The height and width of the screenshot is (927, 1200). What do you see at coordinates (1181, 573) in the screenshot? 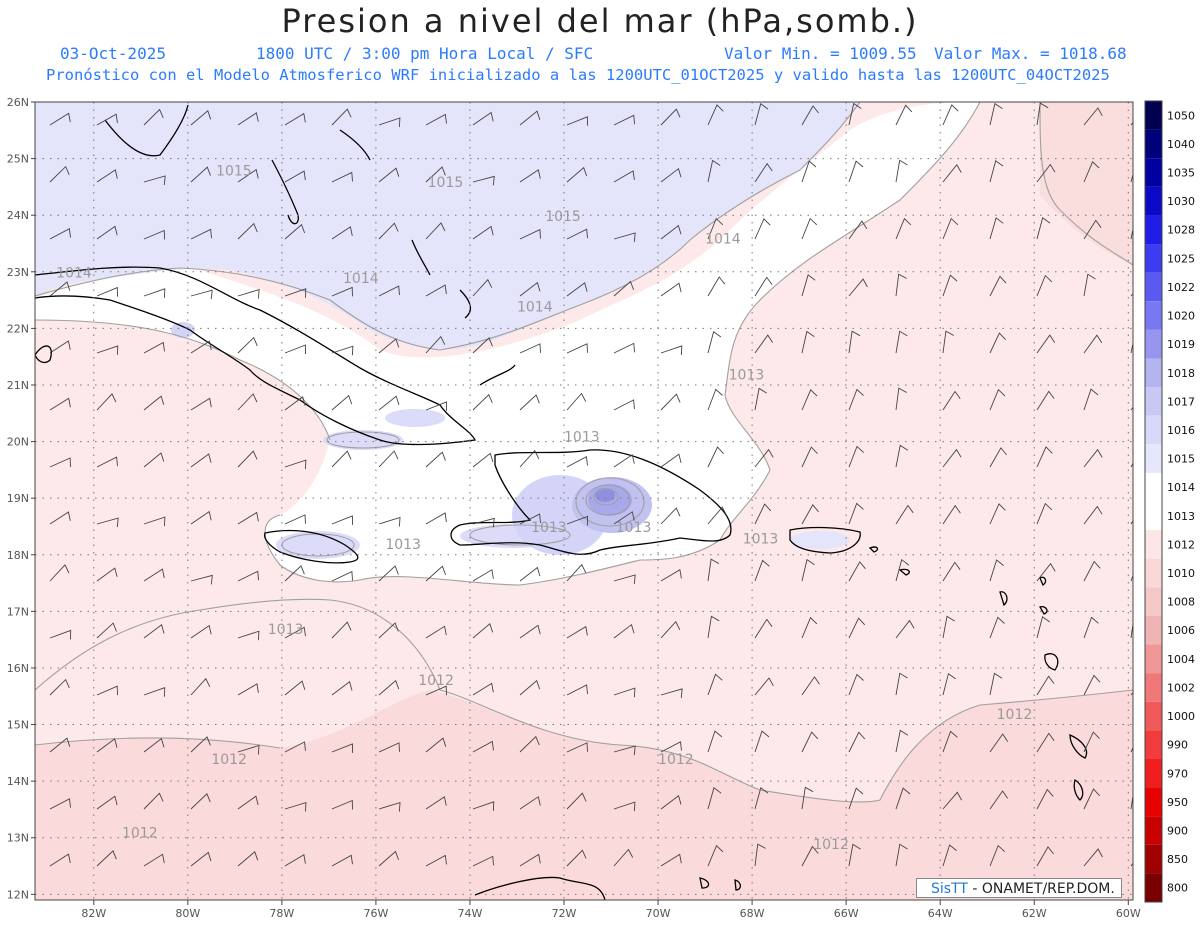
I see `colorbar-label: 1010` at bounding box center [1181, 573].